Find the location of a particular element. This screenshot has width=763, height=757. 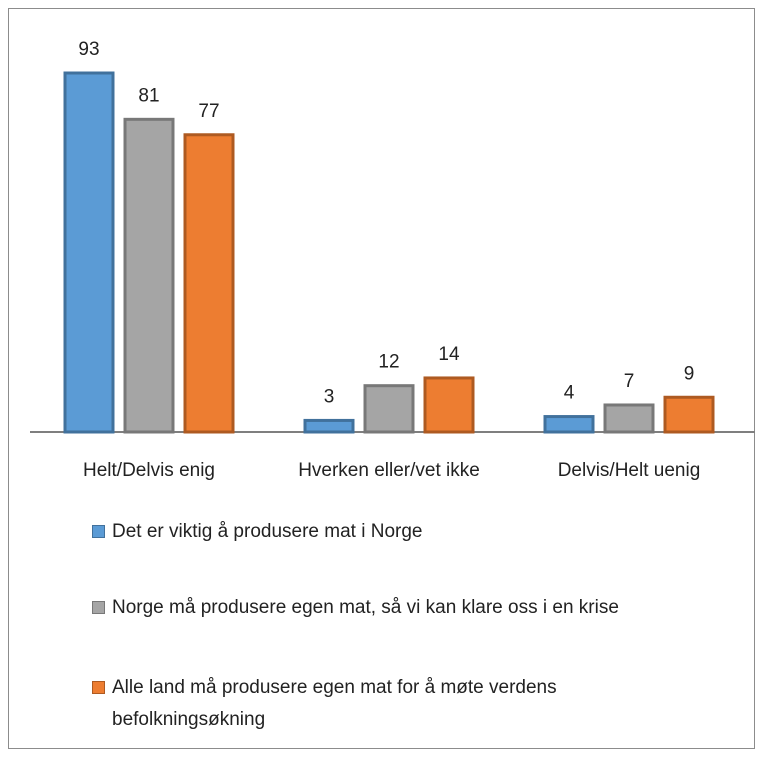

x-tick-label: Delvis/Helt uenig is located at coordinates (629, 470).